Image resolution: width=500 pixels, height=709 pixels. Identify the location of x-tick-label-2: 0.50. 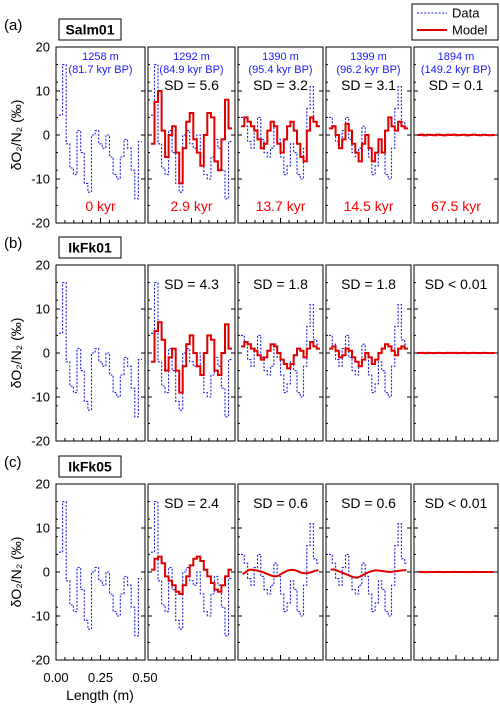
(144, 677).